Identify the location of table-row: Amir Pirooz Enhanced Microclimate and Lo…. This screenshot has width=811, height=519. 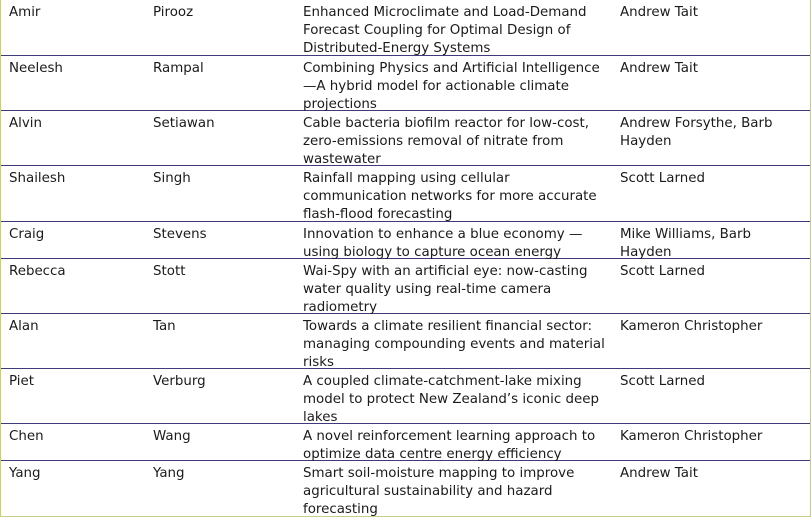
(405, 28).